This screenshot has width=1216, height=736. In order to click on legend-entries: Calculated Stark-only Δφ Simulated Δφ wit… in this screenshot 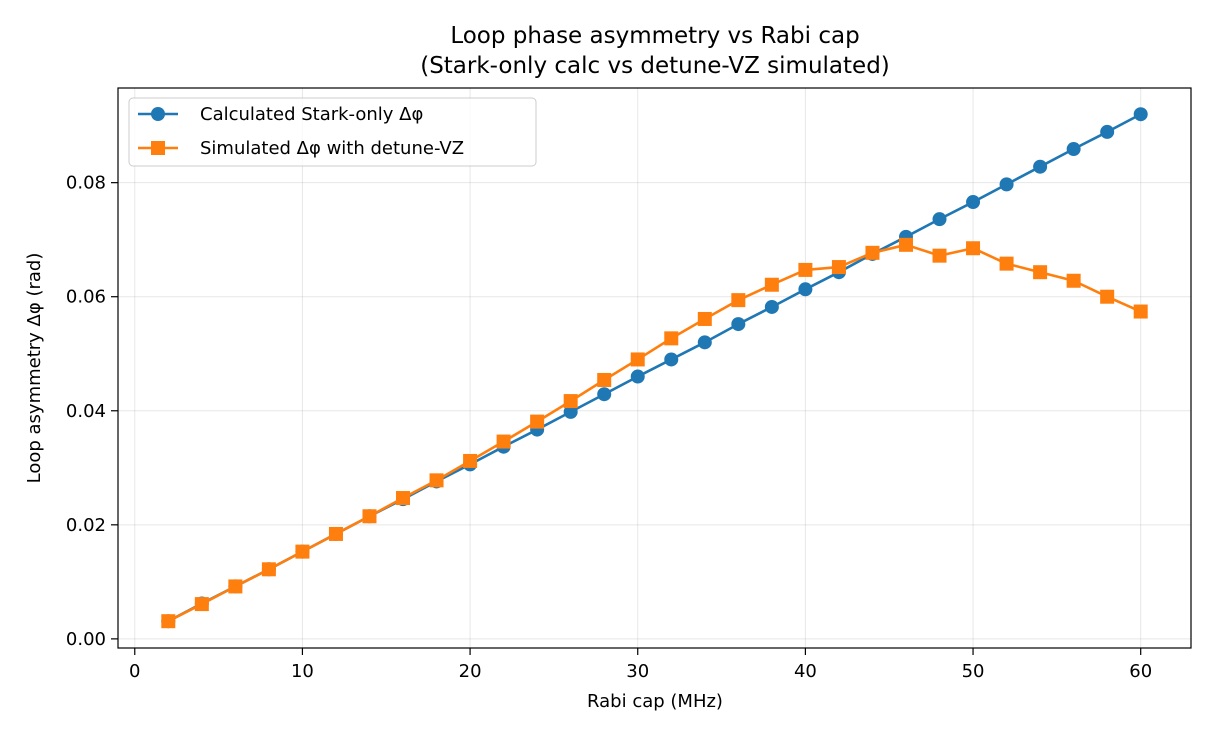, I will do `click(301, 131)`.